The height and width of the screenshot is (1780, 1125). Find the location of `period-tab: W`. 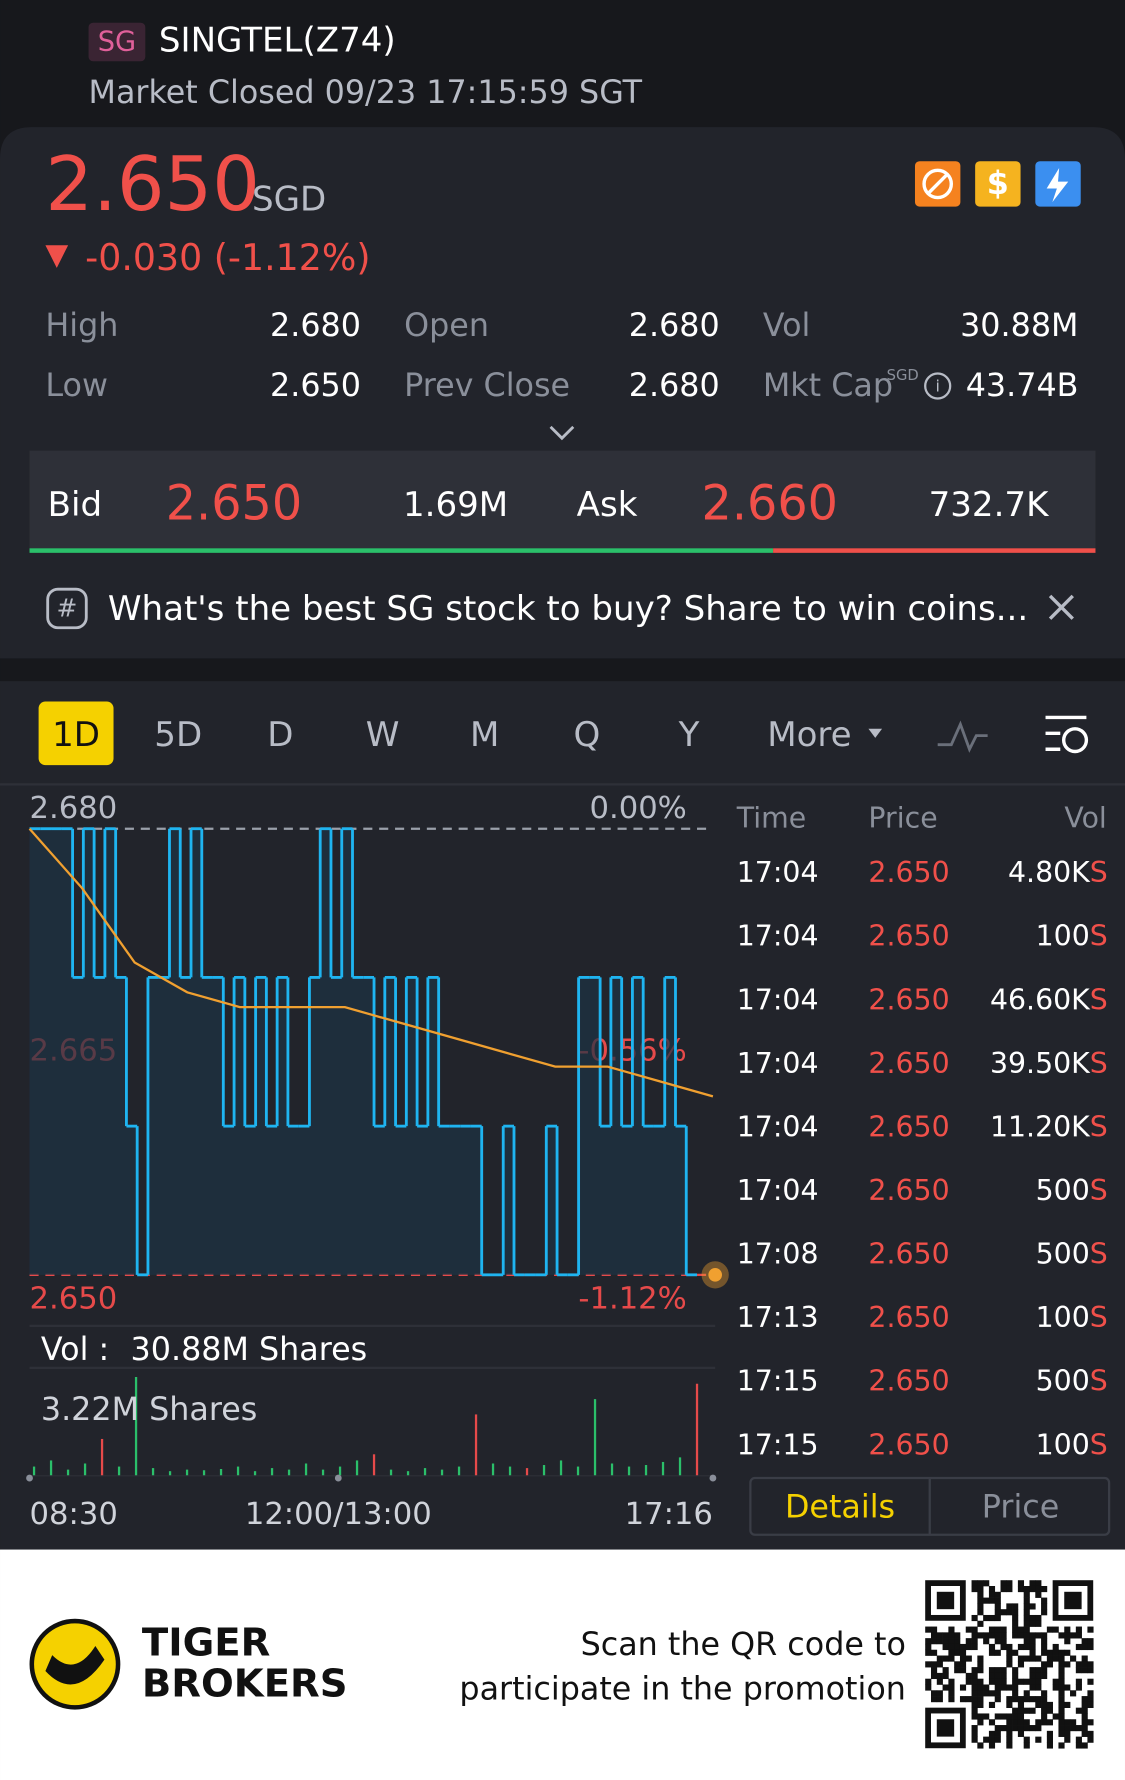

period-tab: W is located at coordinates (383, 735).